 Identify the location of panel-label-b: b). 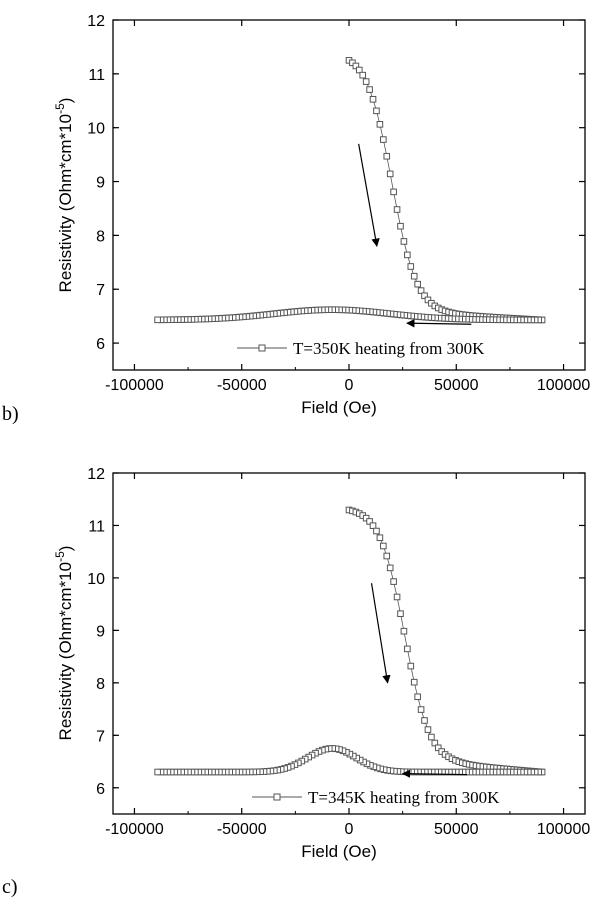
(10, 414).